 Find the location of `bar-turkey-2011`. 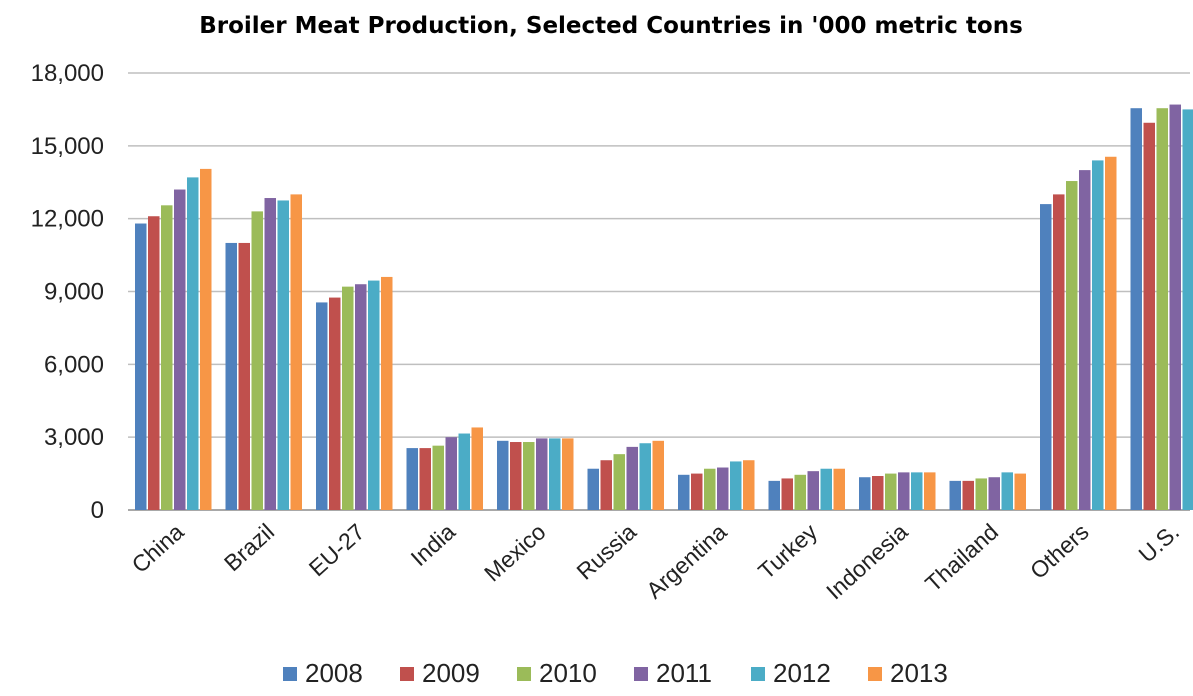

bar-turkey-2011 is located at coordinates (813, 490).